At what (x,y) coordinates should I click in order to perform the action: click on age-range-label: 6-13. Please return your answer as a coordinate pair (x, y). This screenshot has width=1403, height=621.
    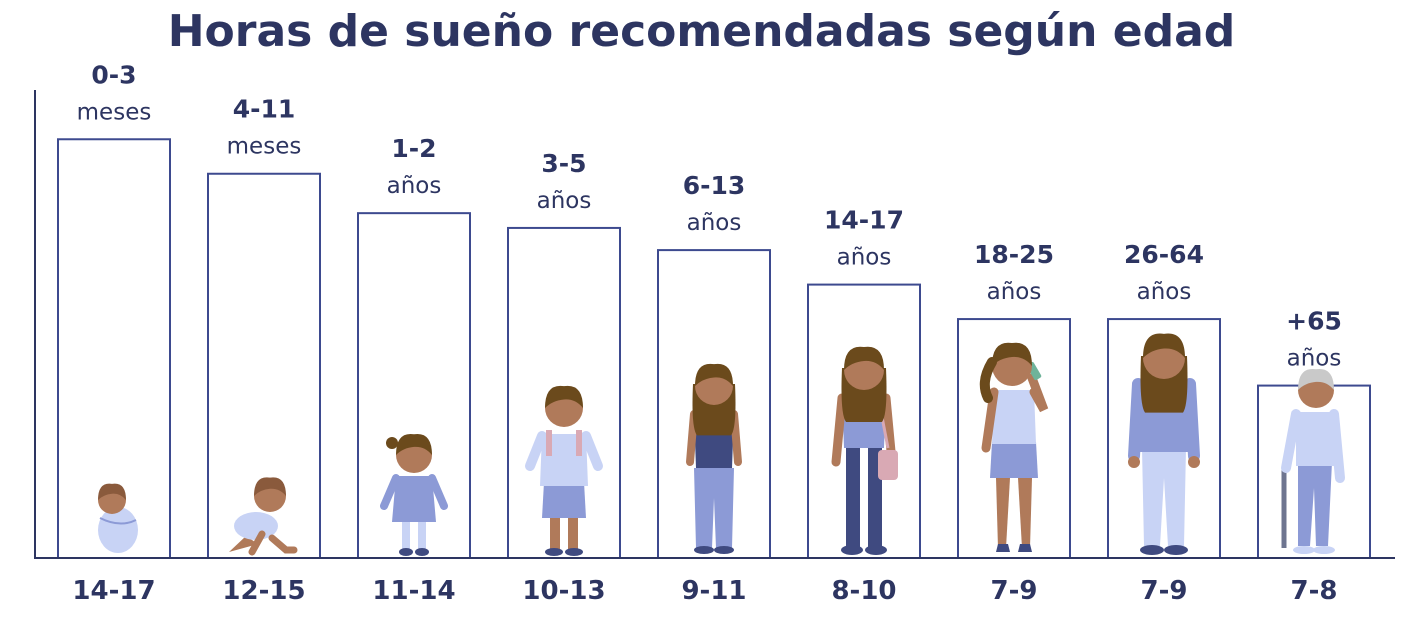
    Looking at the image, I should click on (714, 185).